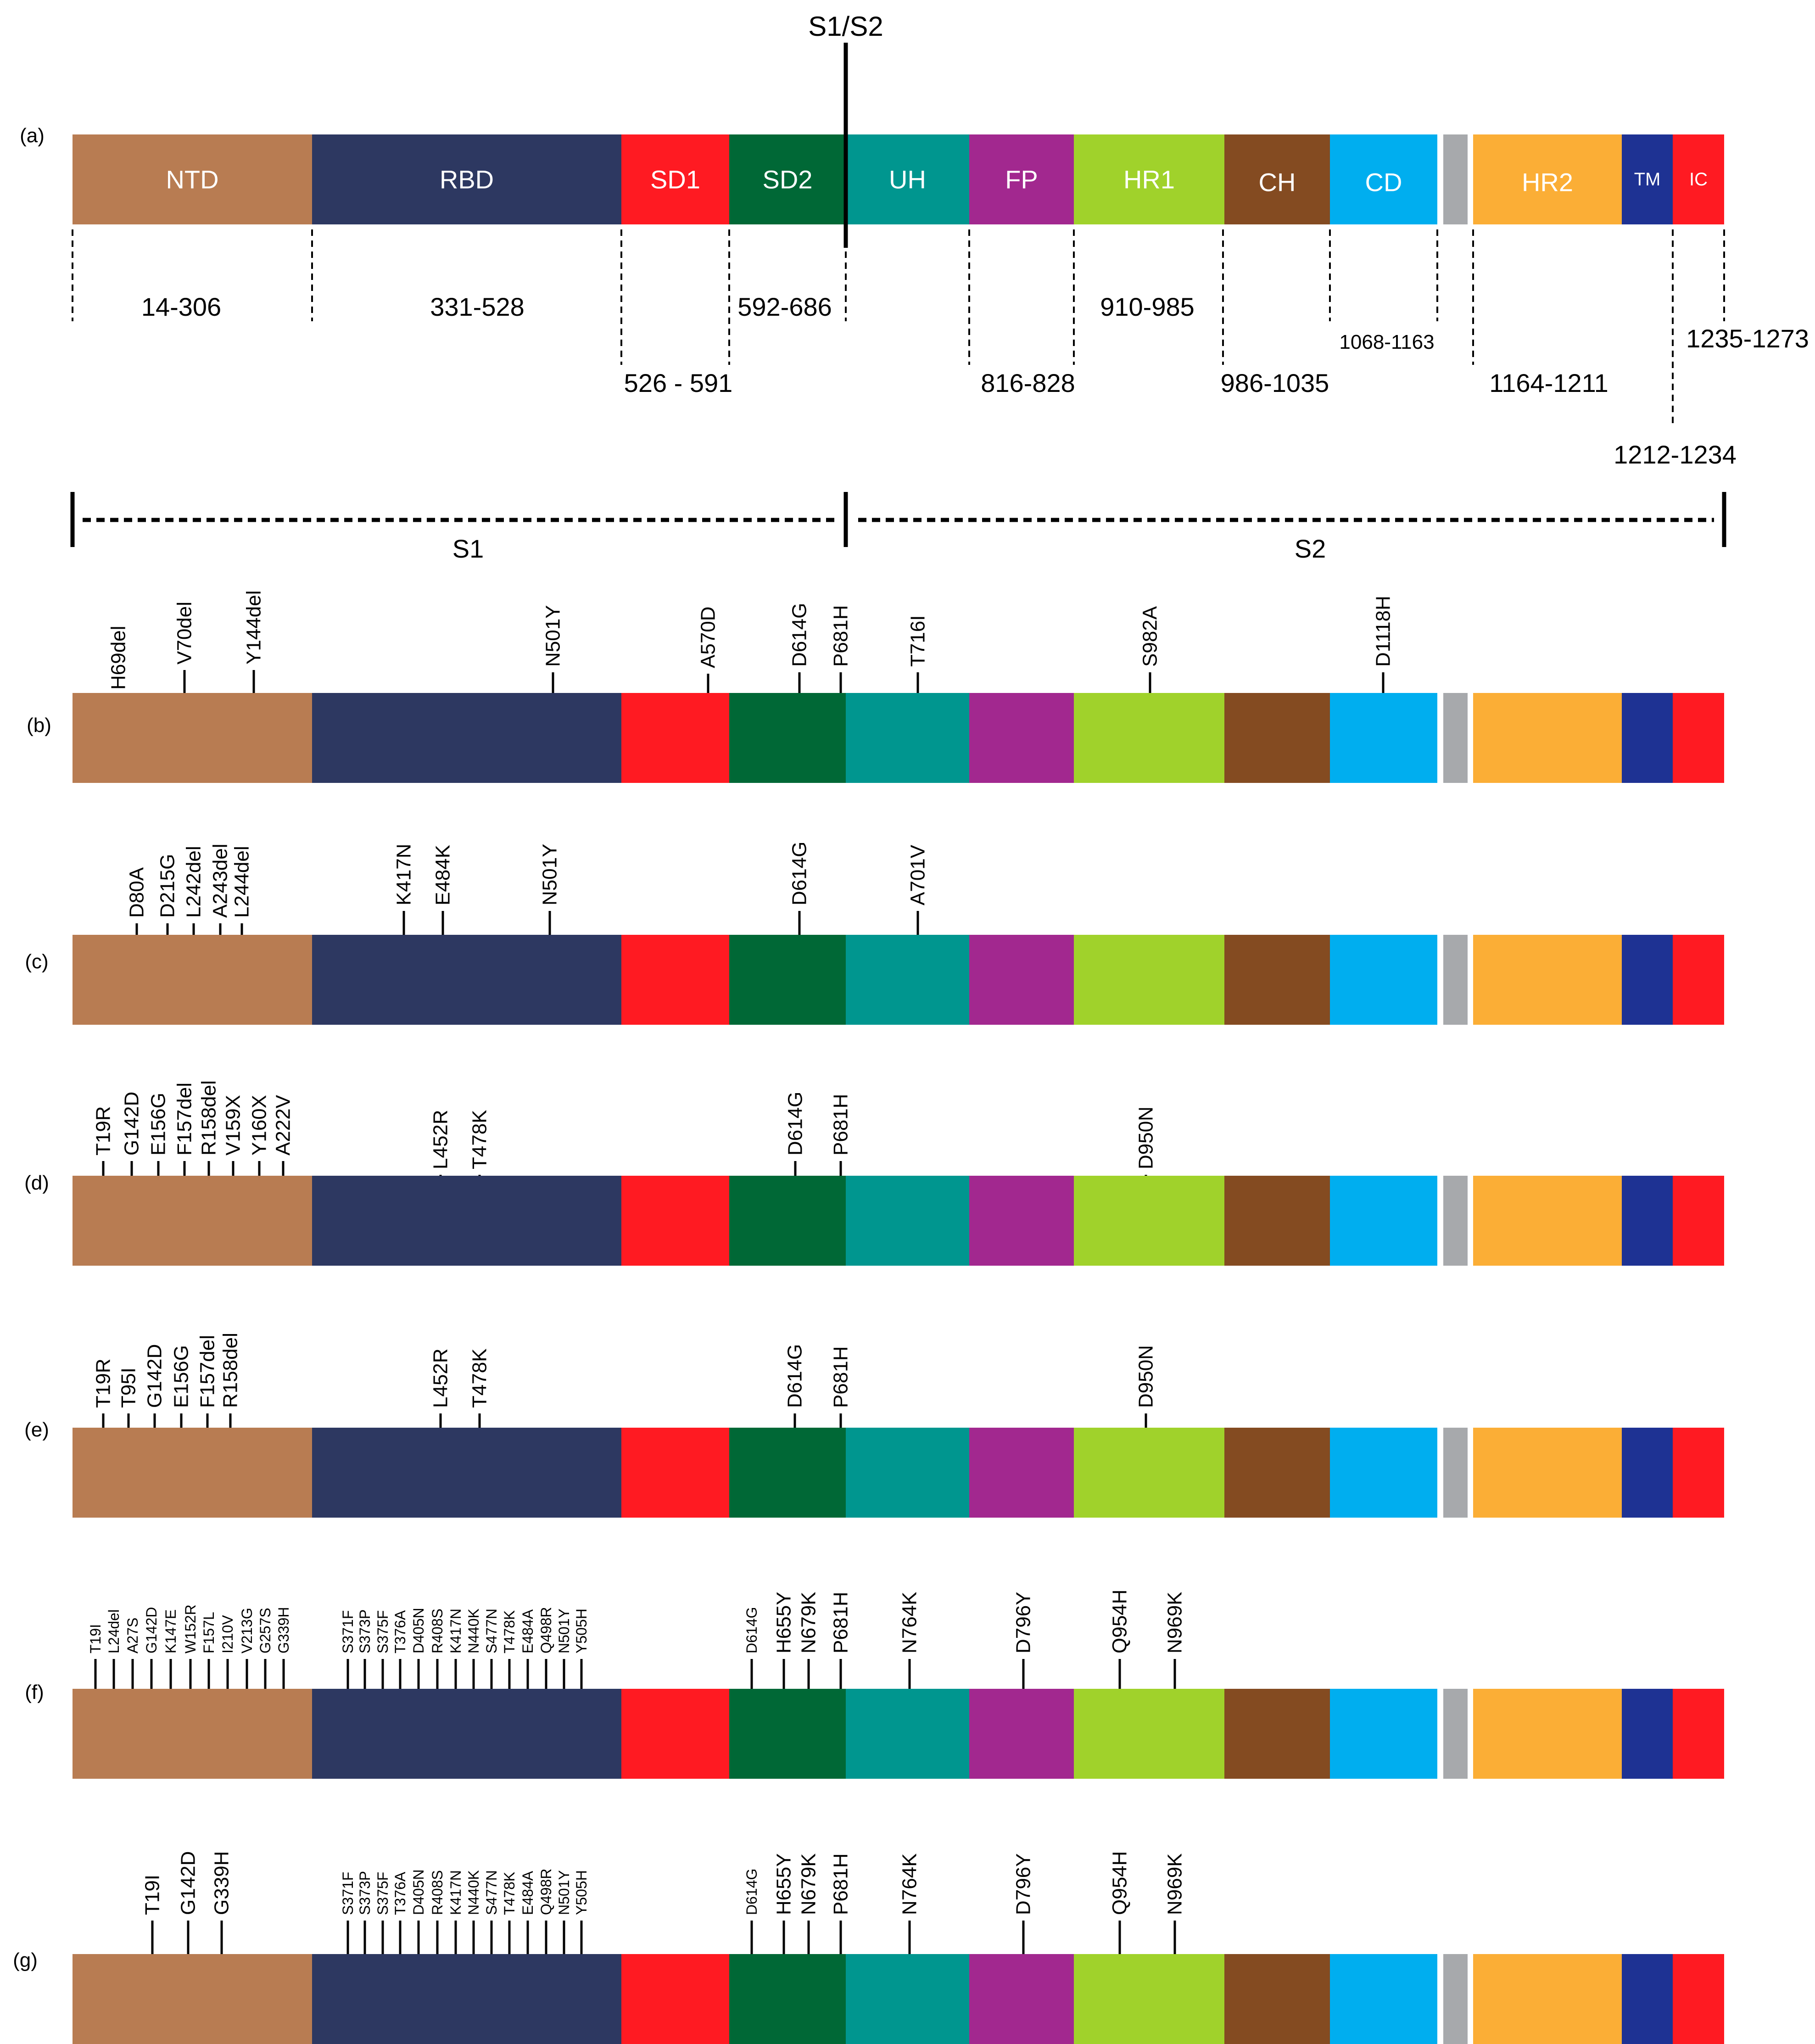 Image resolution: width=1815 pixels, height=2044 pixels. What do you see at coordinates (1275, 383) in the screenshot?
I see `range-label: 986-1035` at bounding box center [1275, 383].